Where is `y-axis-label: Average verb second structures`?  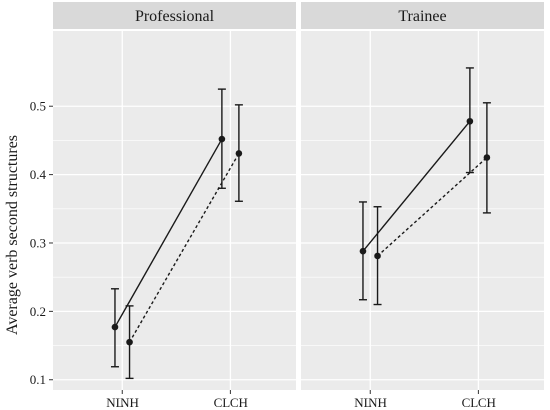
y-axis-label: Average verb second structures is located at coordinates (12, 235).